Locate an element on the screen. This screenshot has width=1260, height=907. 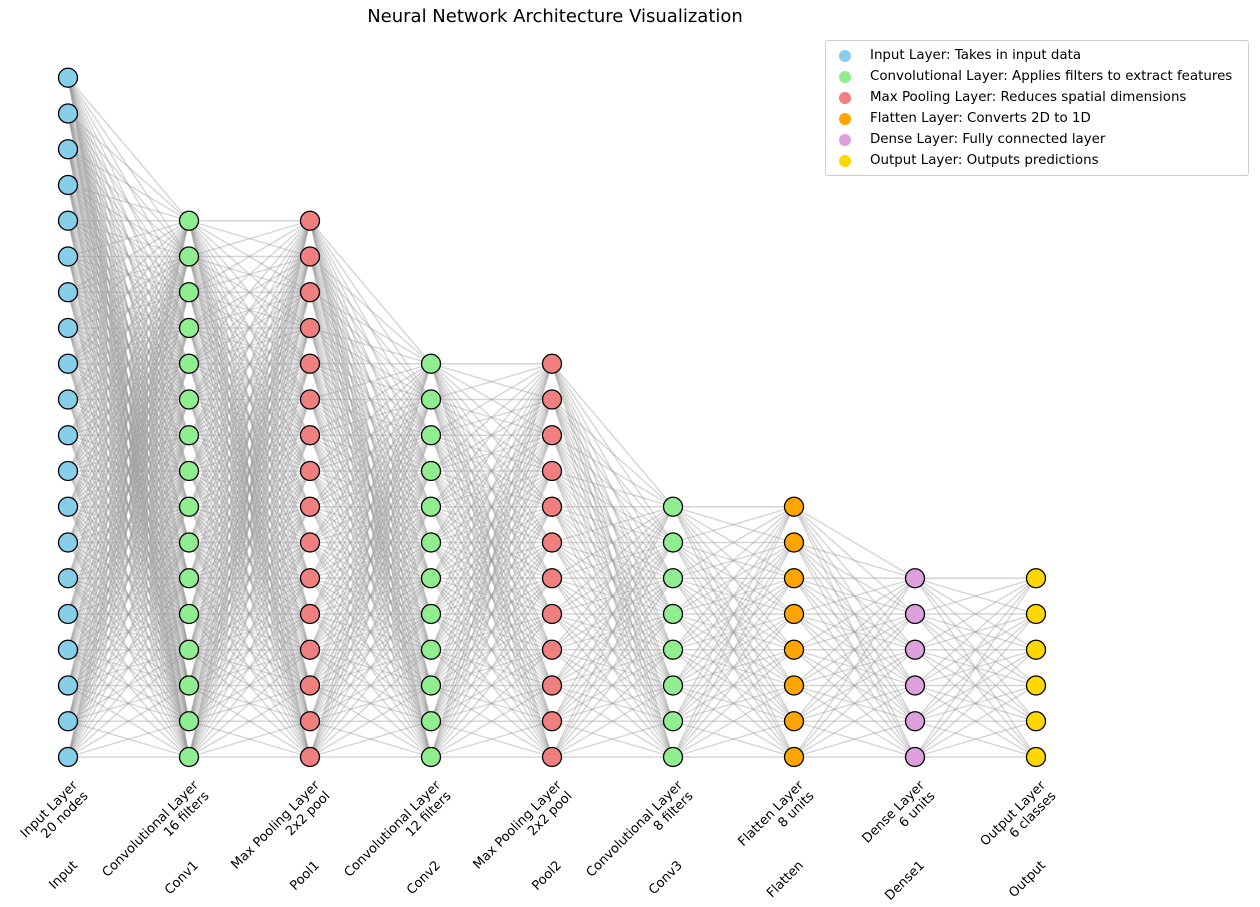
node-output is located at coordinates (1036, 578).